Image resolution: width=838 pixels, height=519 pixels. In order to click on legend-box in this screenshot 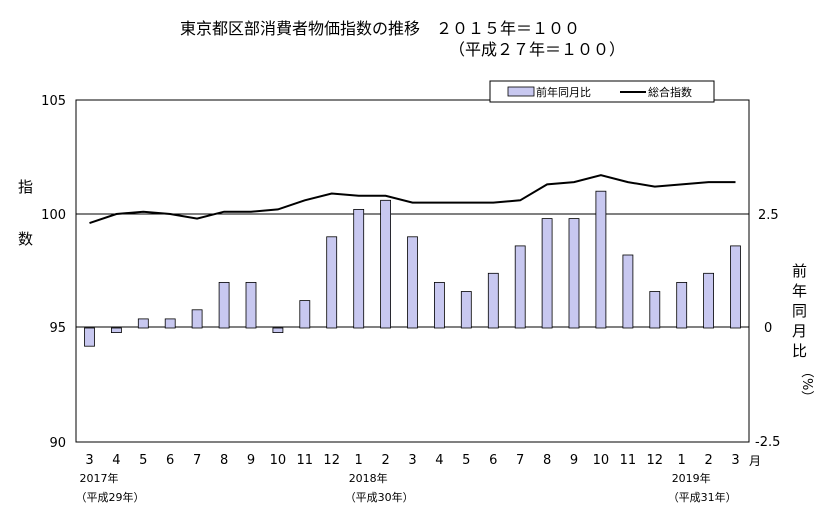, I will do `click(602, 91)`.